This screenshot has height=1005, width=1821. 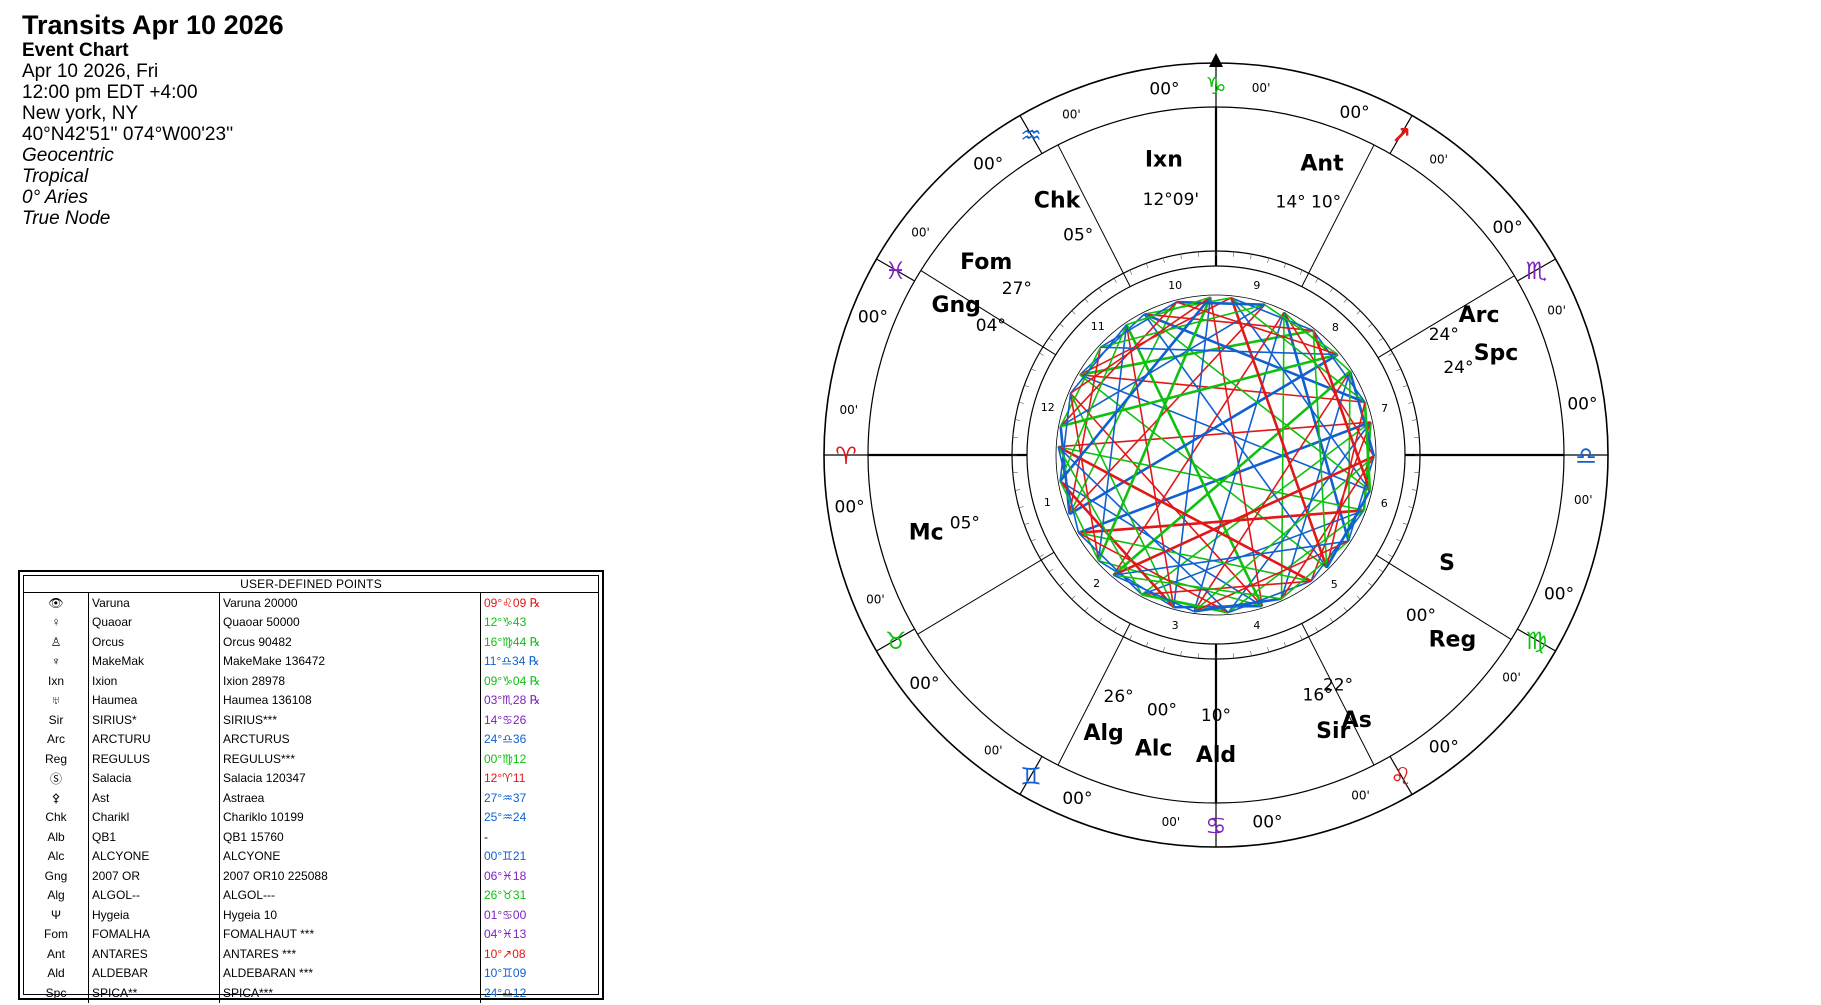 What do you see at coordinates (1078, 236) in the screenshot?
I see `planet-degree: 05°` at bounding box center [1078, 236].